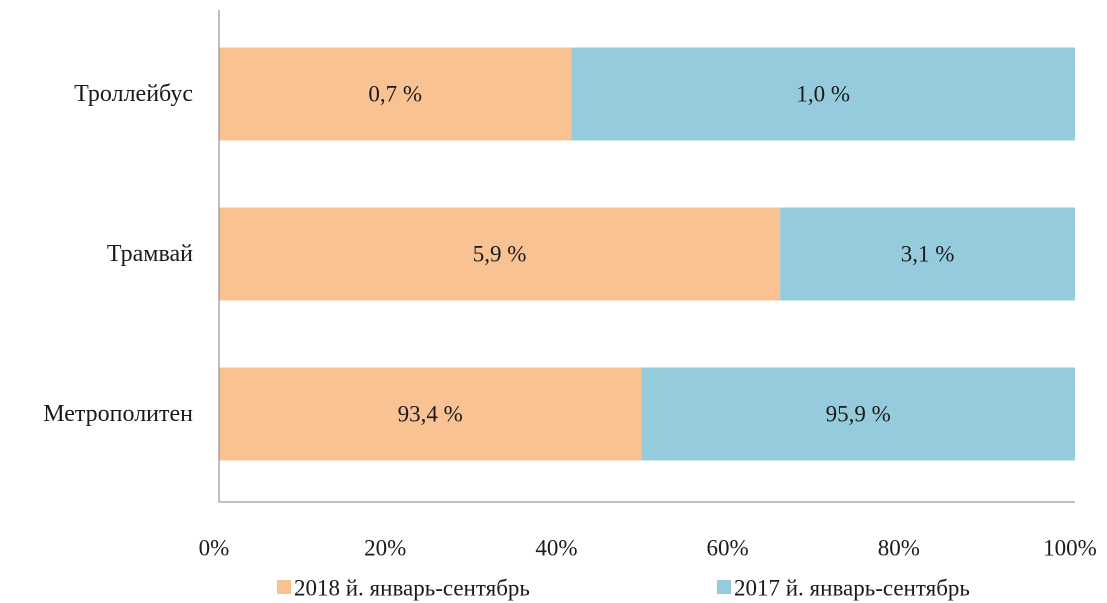 Image resolution: width=1107 pixels, height=603 pixels. I want to click on legend-label-2018: 2018 й. январь-сентябрь, so click(412, 588).